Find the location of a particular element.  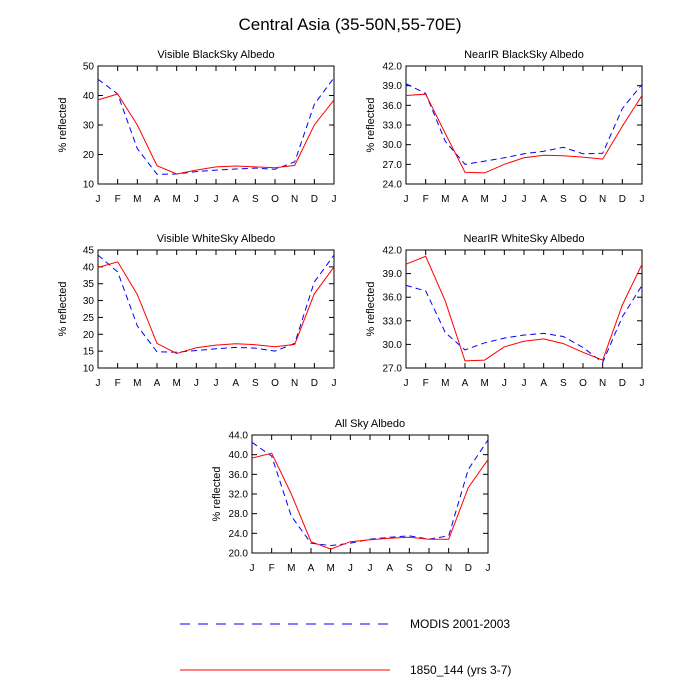

y-tick-label: 25 is located at coordinates (89, 318).